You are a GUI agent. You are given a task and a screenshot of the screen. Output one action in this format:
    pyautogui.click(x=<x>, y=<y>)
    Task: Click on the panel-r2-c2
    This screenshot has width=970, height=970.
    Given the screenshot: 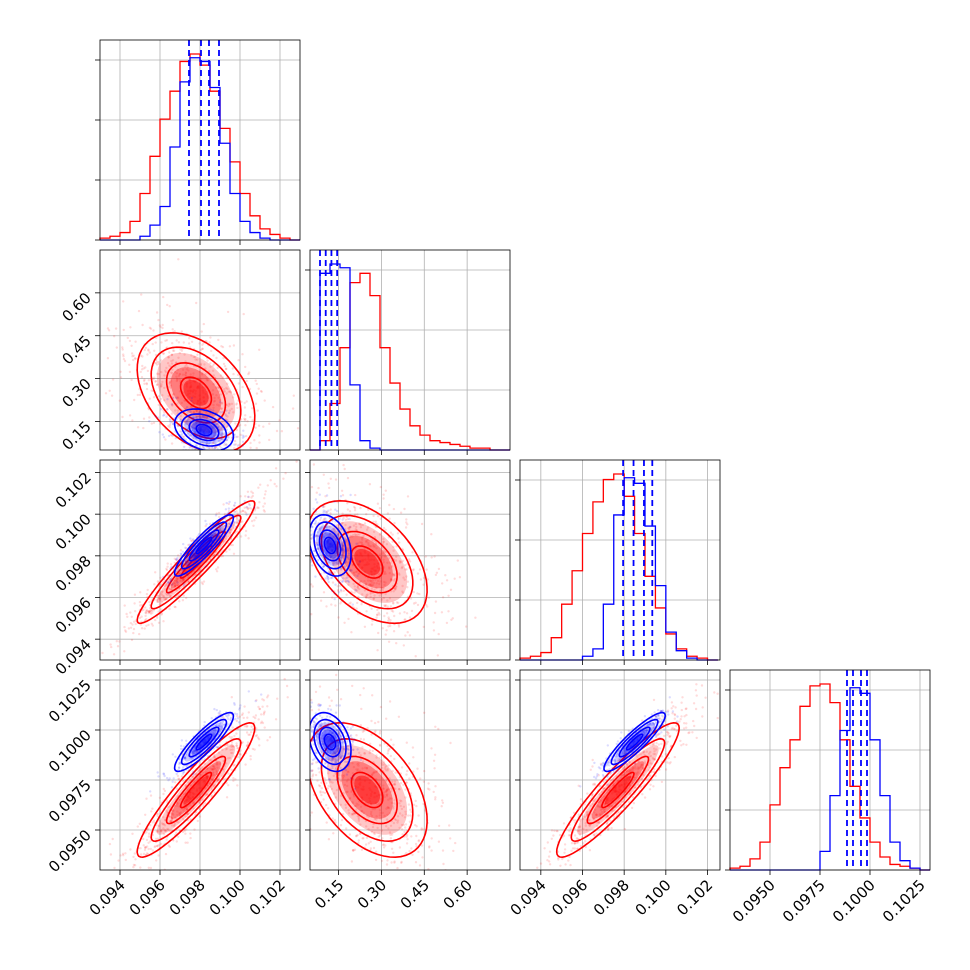 What is the action you would take?
    pyautogui.click(x=618, y=562)
    